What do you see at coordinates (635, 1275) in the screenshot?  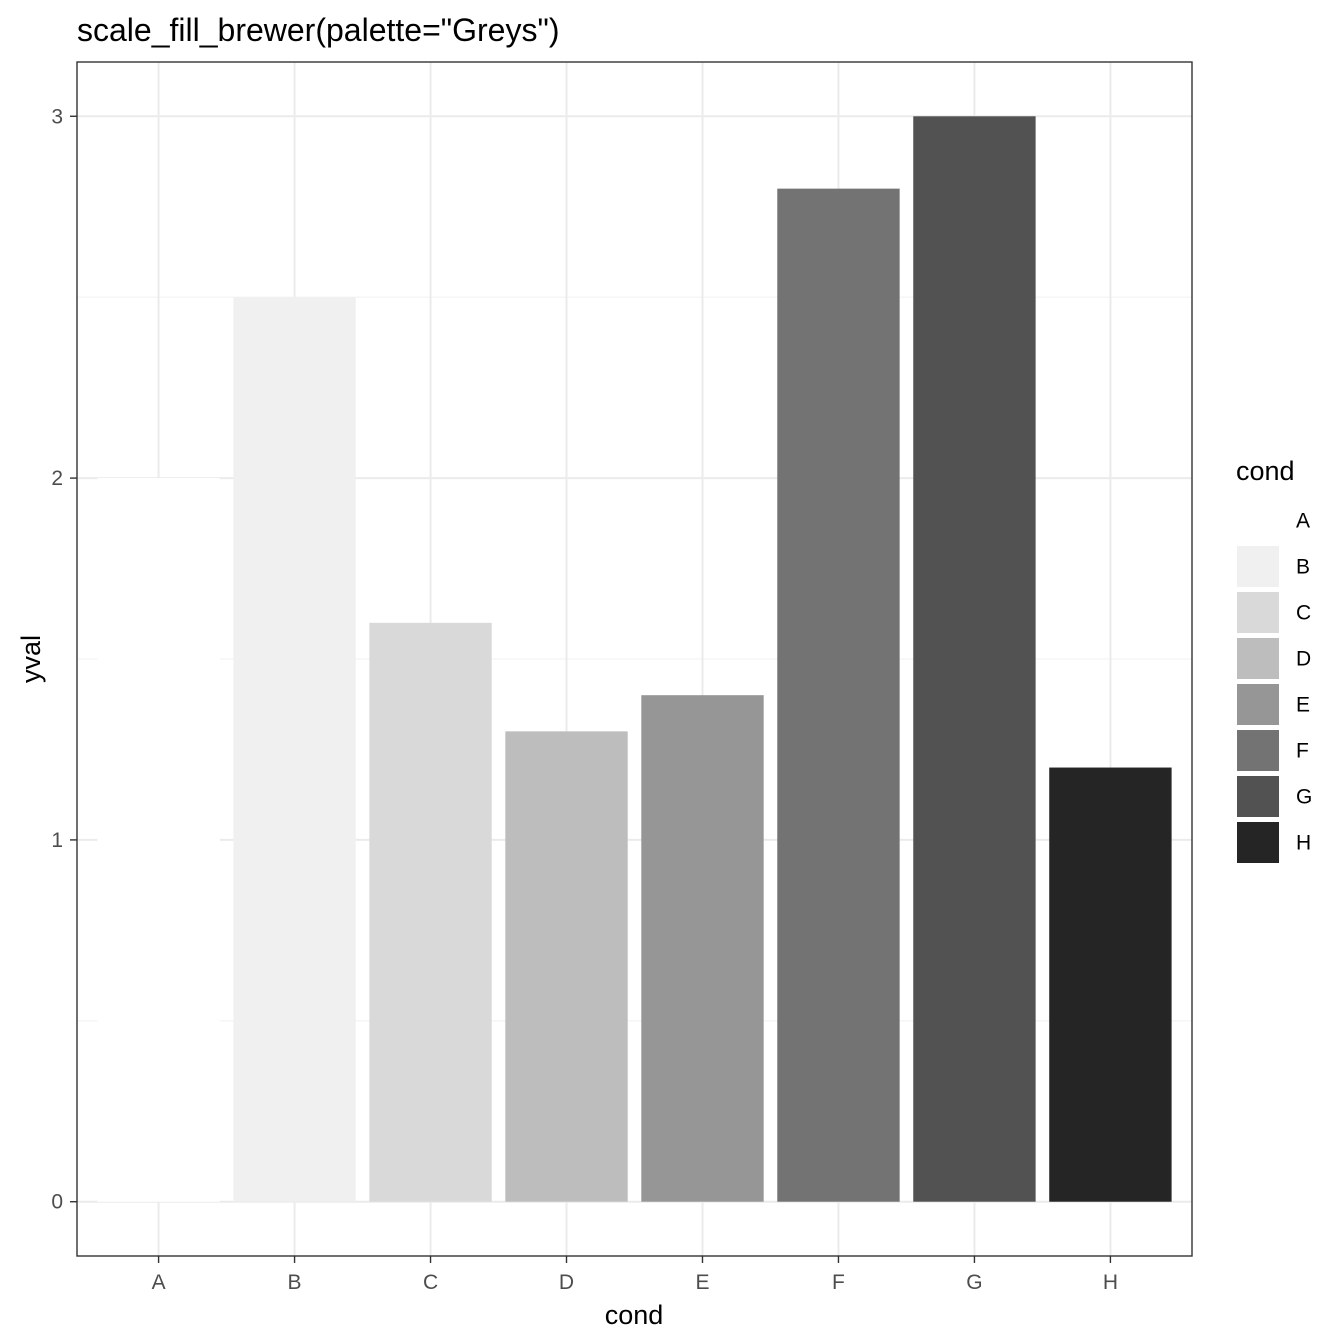 I see `x-axis: A B C D E F G H` at bounding box center [635, 1275].